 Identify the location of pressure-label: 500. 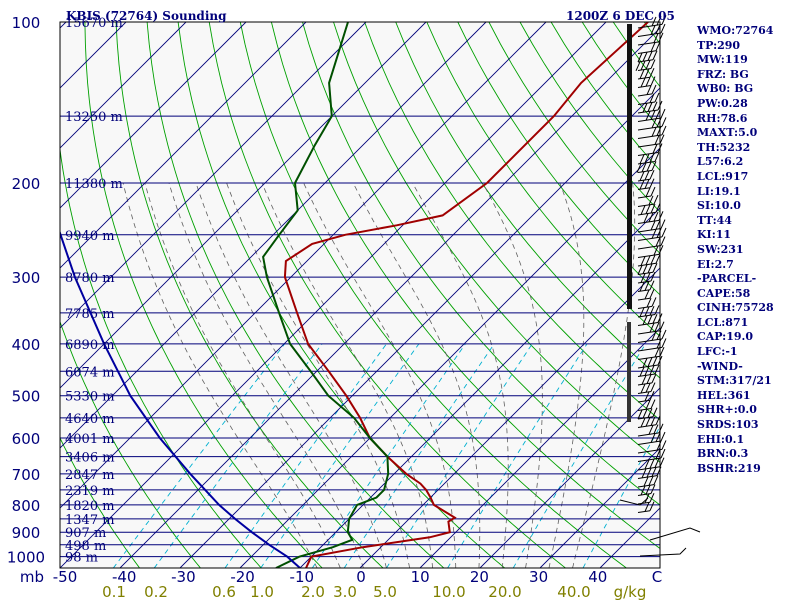
(26, 397).